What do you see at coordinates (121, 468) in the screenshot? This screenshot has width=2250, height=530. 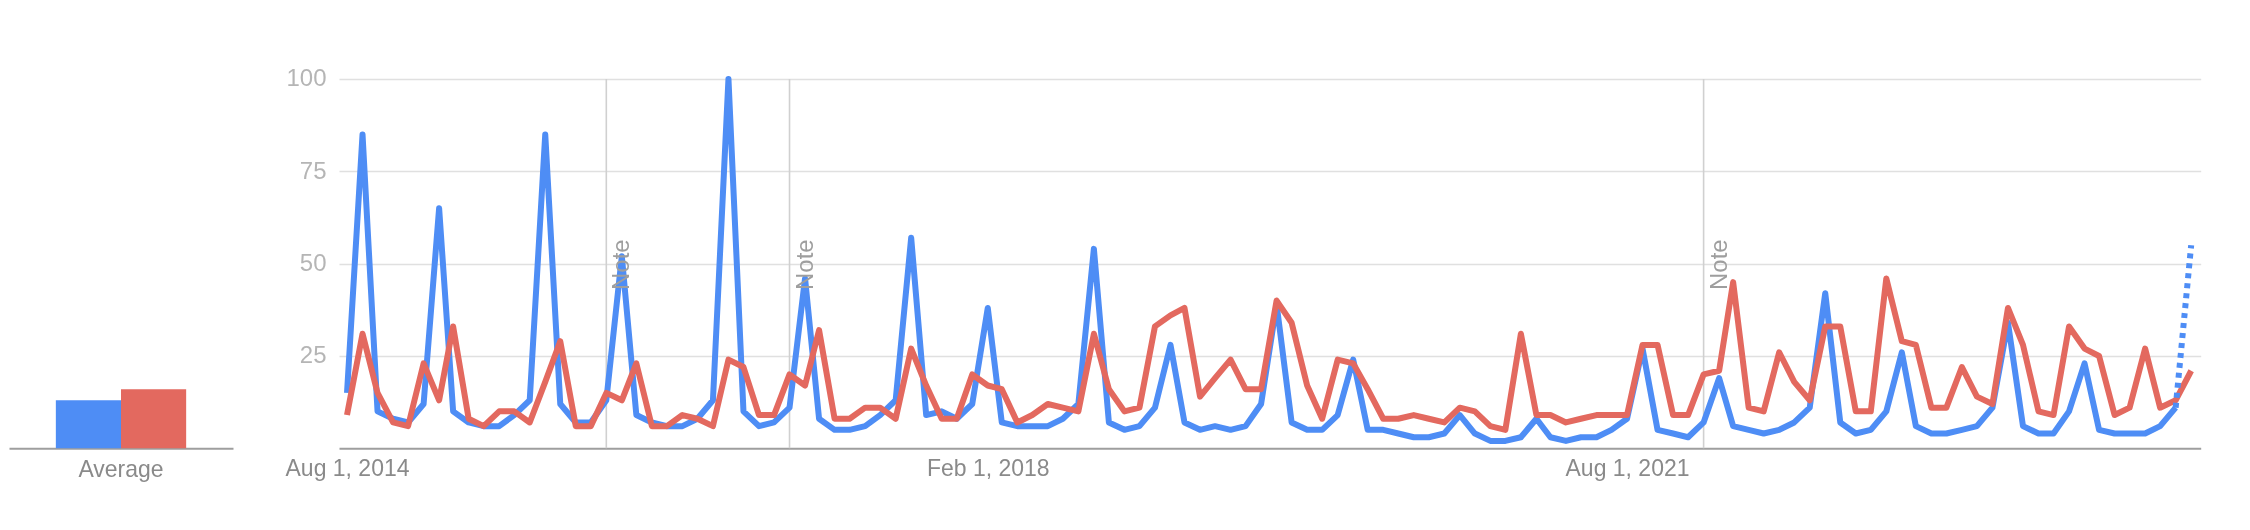 I see `x-tick-label: Average` at bounding box center [121, 468].